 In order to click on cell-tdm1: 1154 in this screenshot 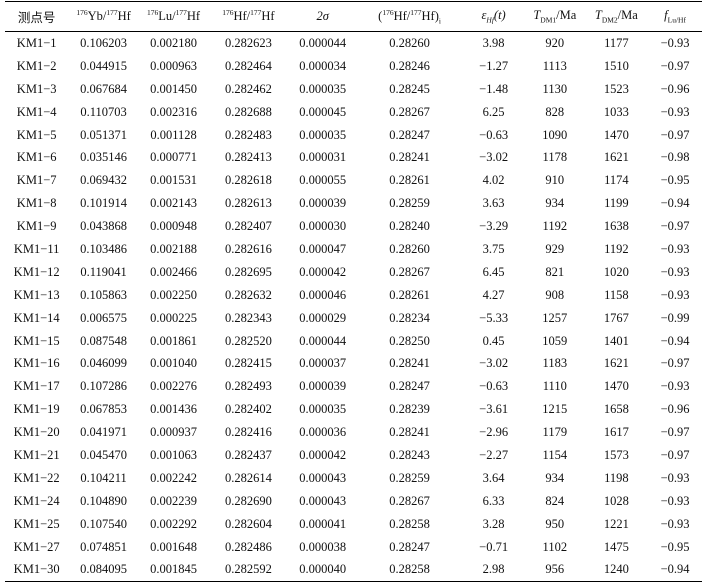, I will do `click(555, 454)`.